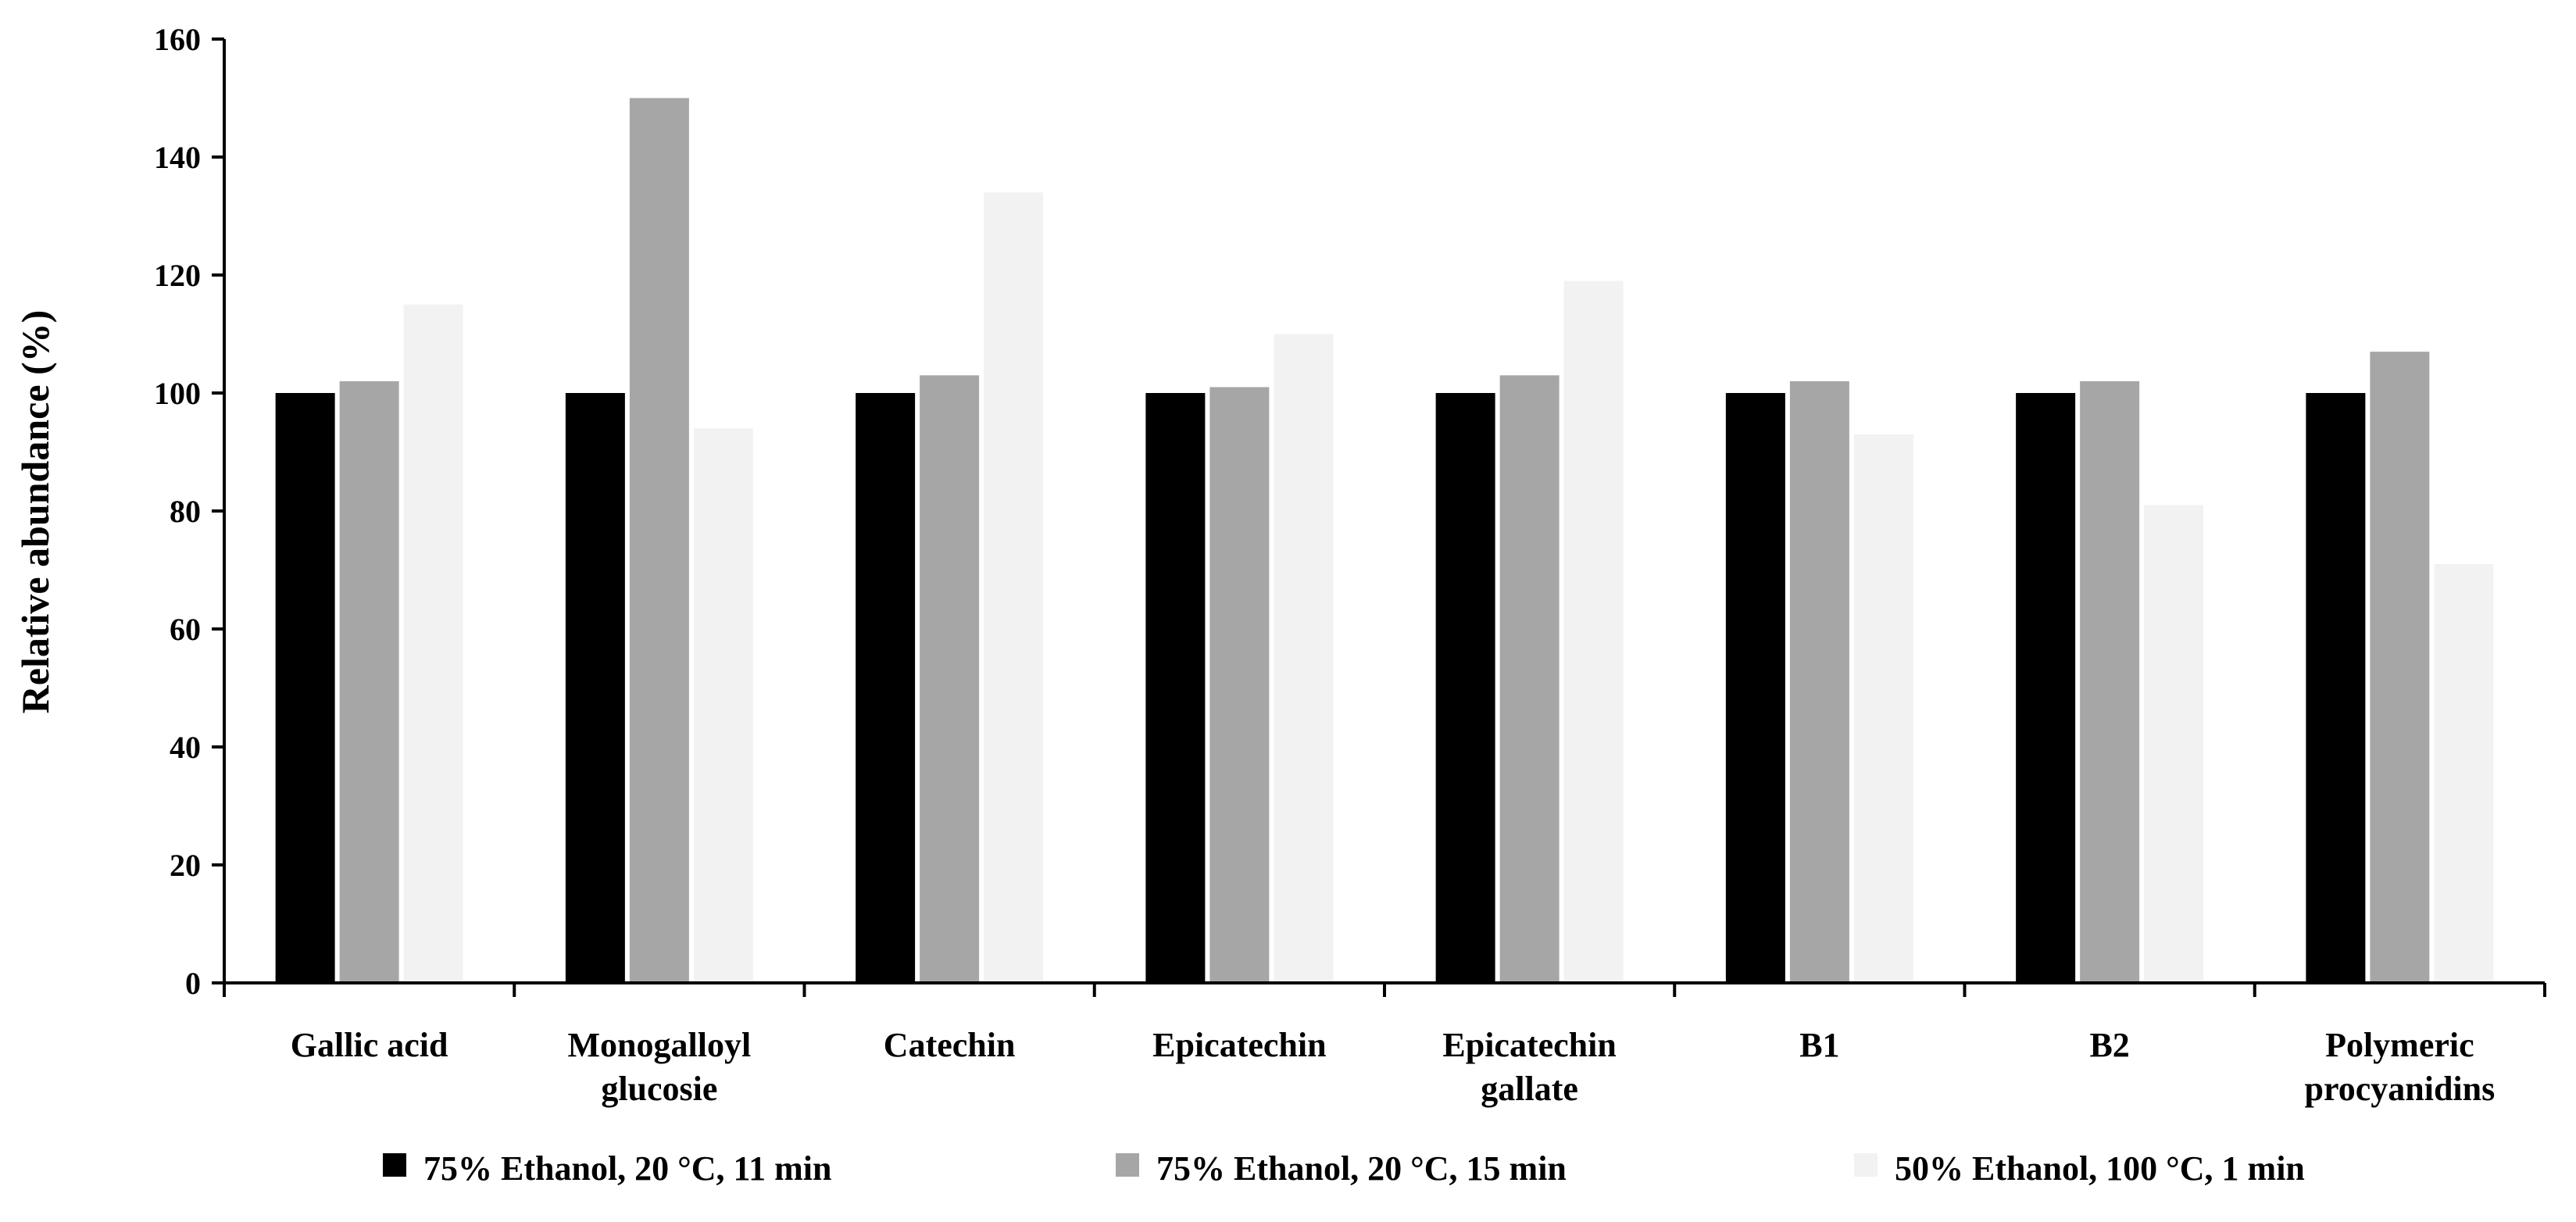  I want to click on y-tick-label: 160, so click(178, 39).